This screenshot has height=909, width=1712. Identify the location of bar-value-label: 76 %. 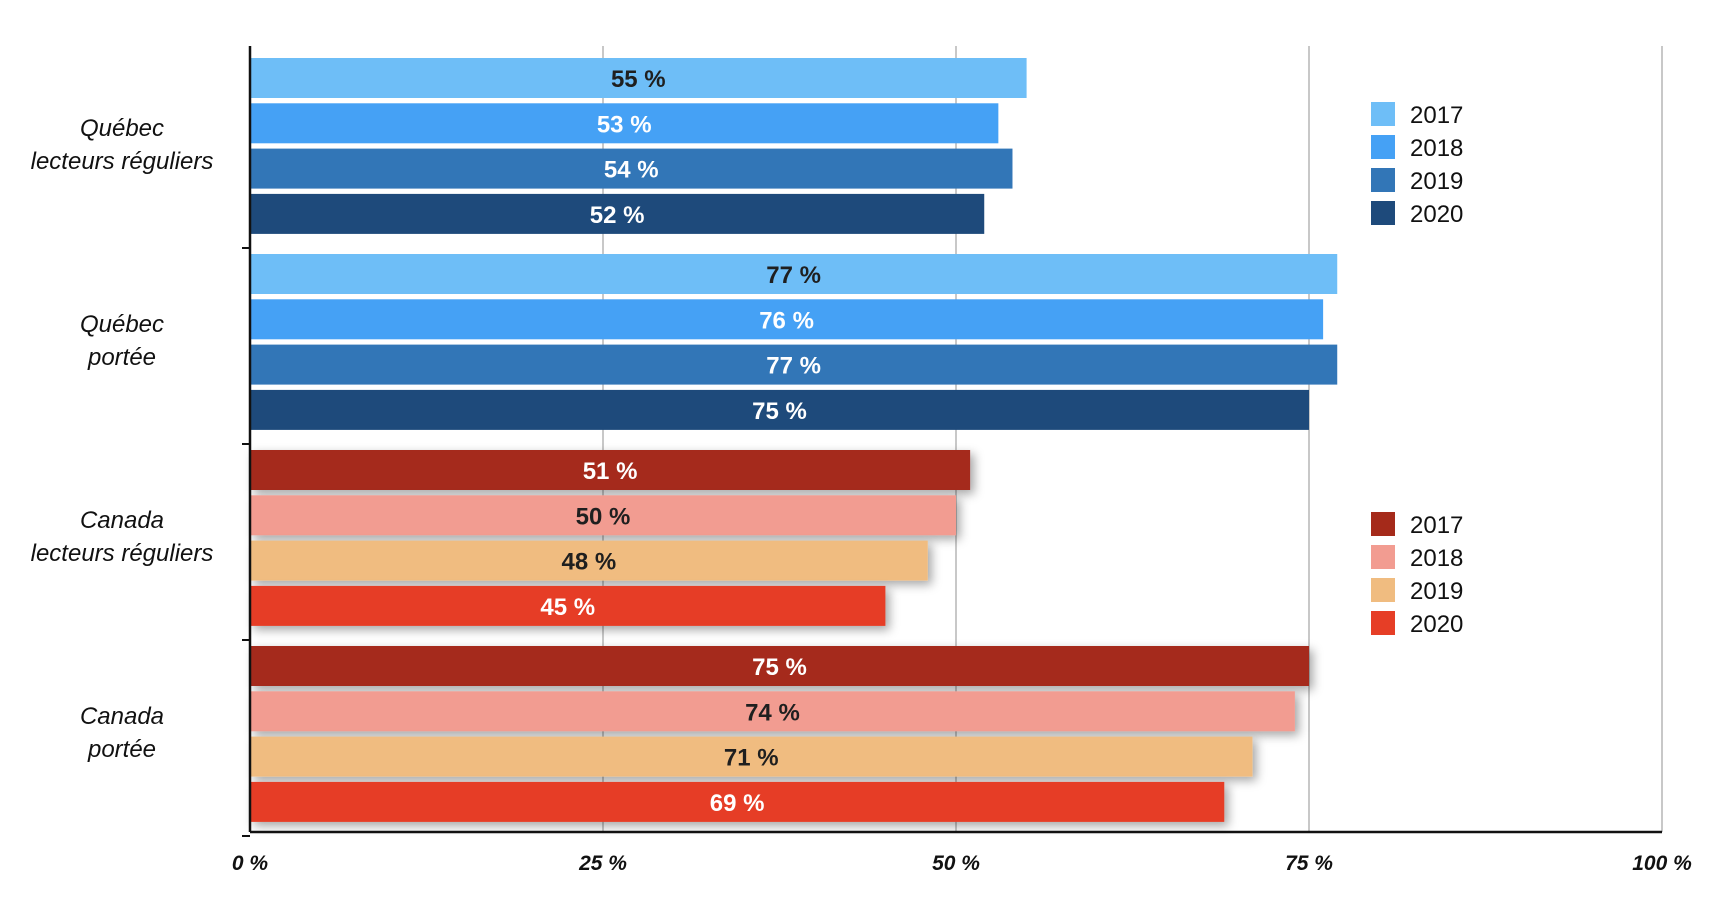
(786, 320).